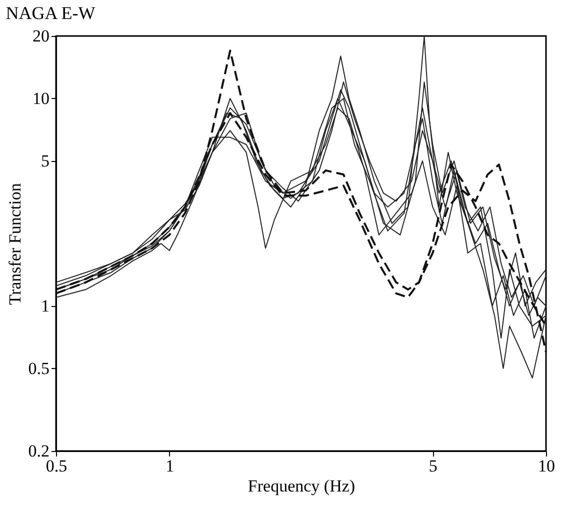  I want to click on y-tick-label: 0.2, so click(39, 451).